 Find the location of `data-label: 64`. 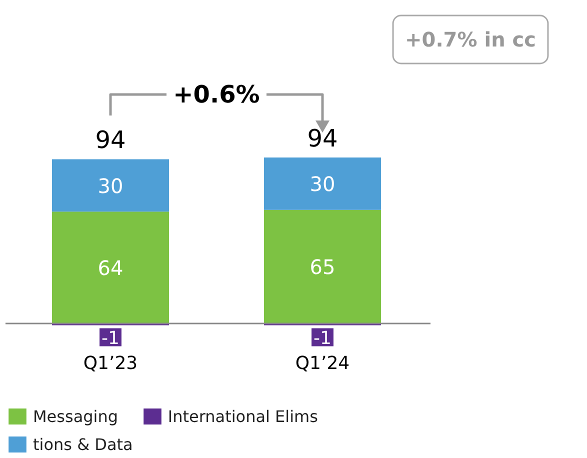

data-label: 64 is located at coordinates (111, 268).